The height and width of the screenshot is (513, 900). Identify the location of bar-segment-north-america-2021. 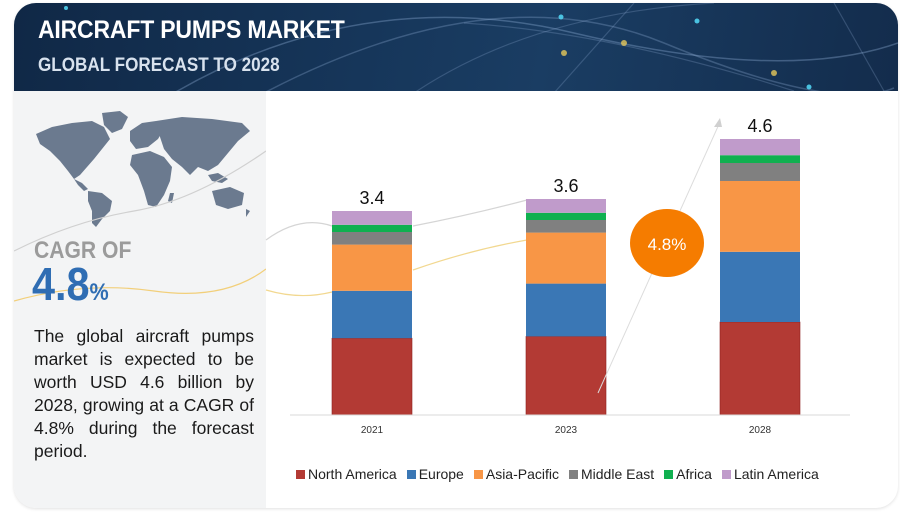
(372, 376).